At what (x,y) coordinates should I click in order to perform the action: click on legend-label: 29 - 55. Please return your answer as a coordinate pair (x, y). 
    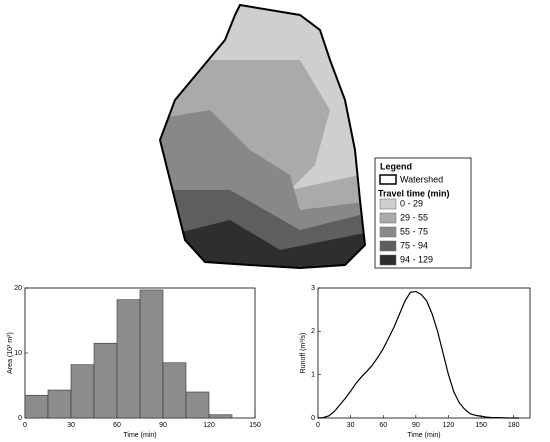
    Looking at the image, I should click on (414, 217).